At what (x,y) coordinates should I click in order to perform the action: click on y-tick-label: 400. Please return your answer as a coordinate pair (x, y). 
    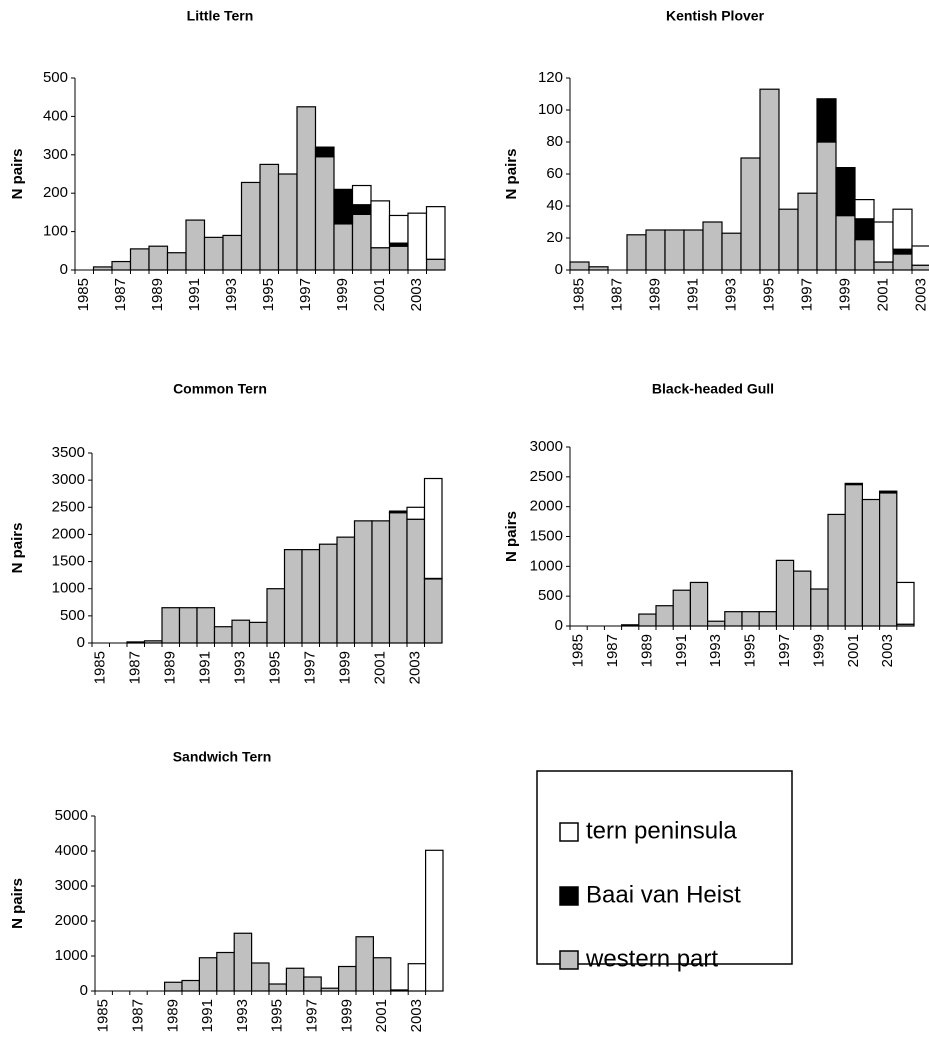
    Looking at the image, I should click on (55, 115).